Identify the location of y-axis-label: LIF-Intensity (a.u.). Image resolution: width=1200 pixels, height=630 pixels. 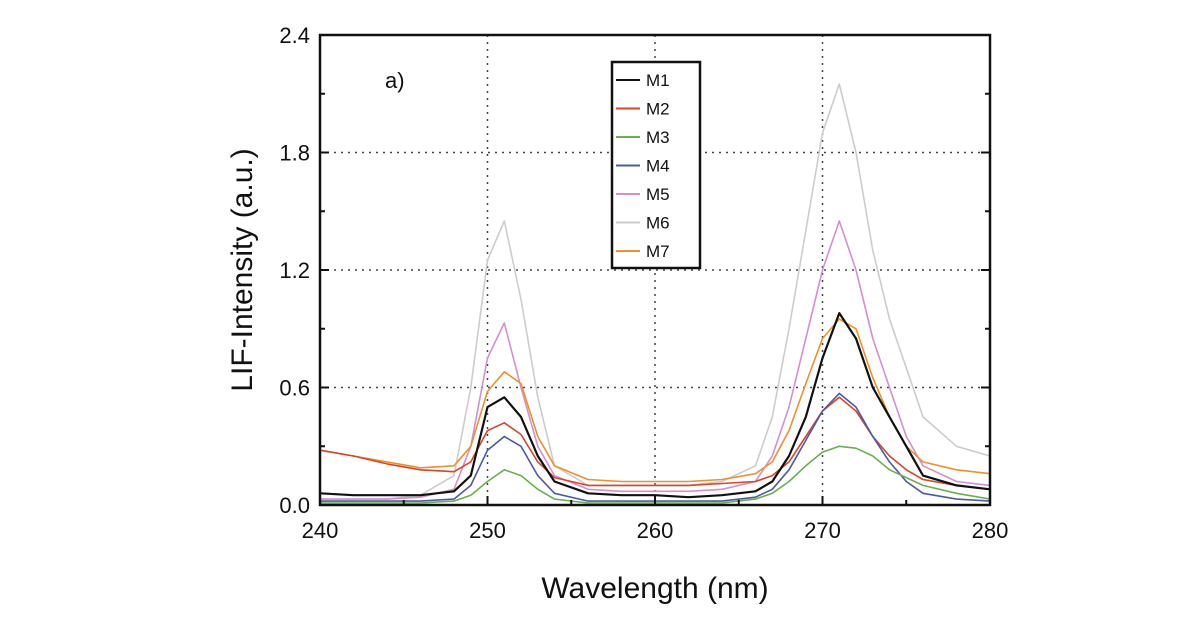
(242, 269).